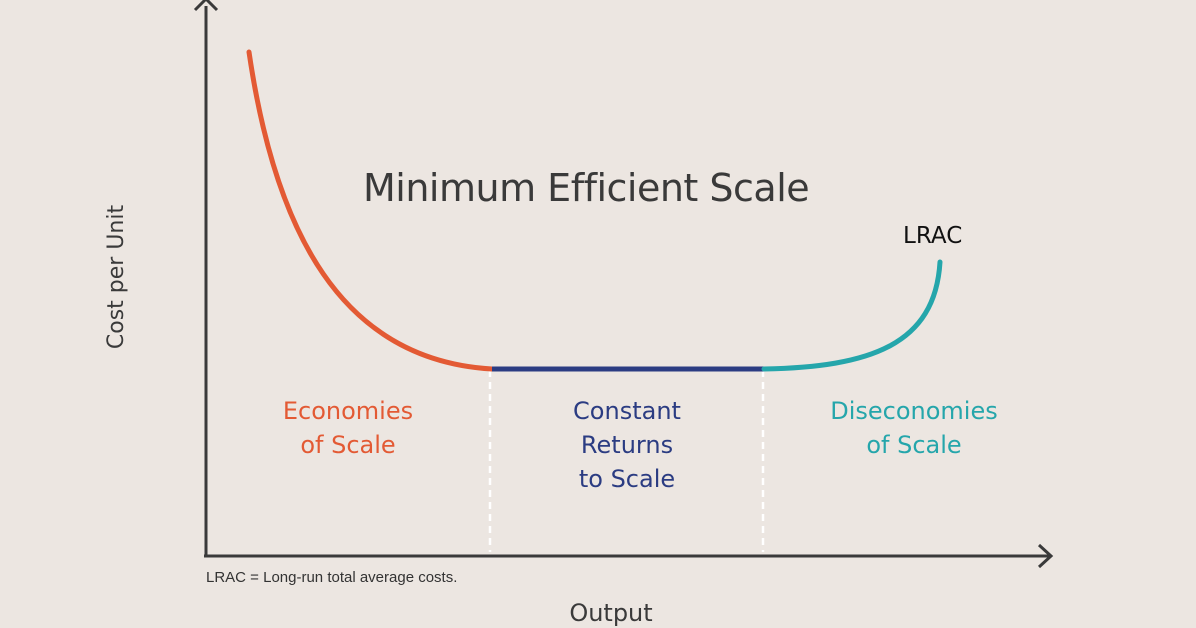  Describe the element at coordinates (116, 277) in the screenshot. I see `y-axis-label: Cost per Unit` at that location.